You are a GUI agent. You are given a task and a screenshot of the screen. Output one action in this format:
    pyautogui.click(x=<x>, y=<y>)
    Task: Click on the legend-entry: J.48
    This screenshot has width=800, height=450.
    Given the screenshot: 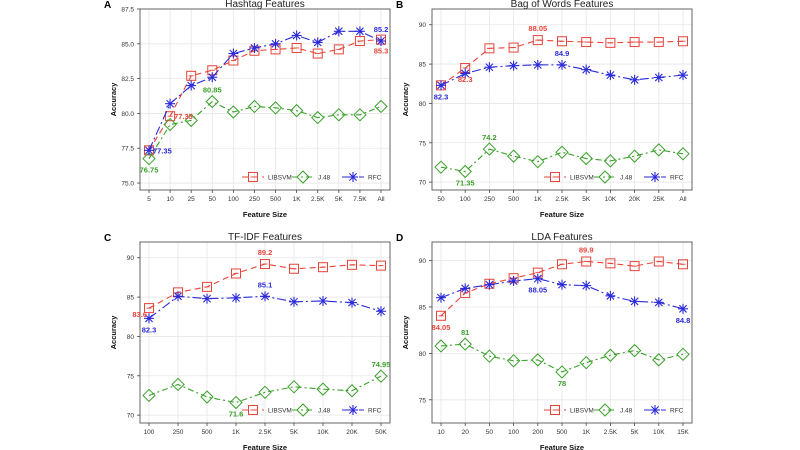 What is the action you would take?
    pyautogui.click(x=311, y=177)
    